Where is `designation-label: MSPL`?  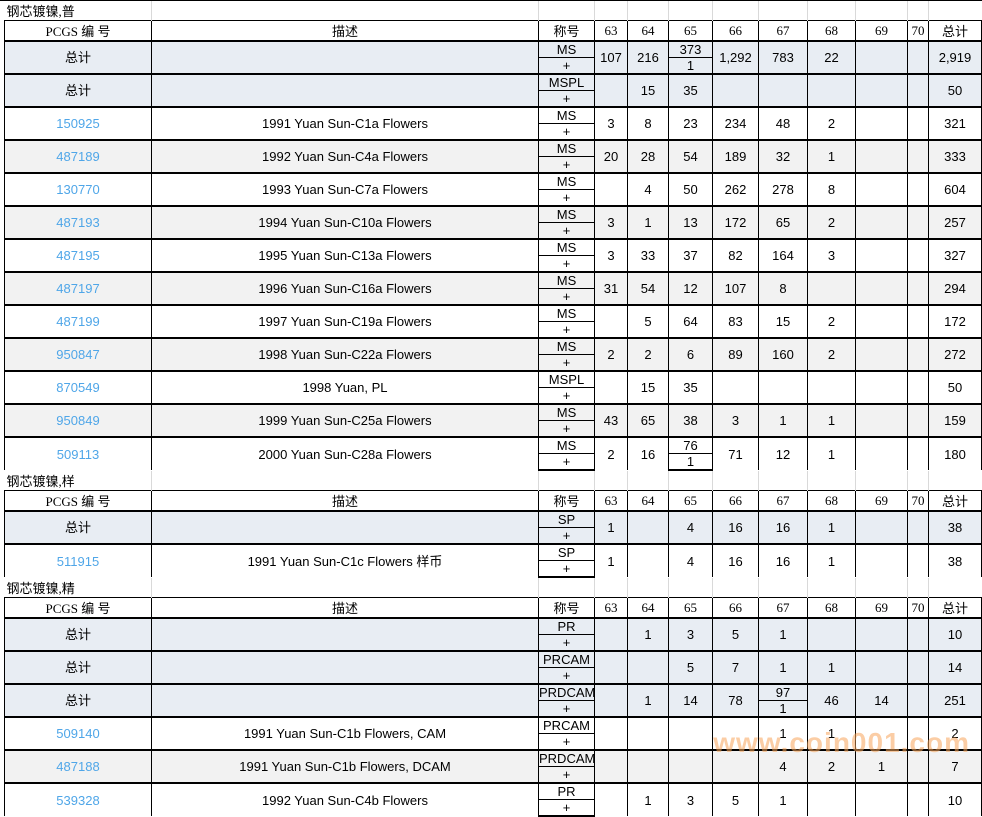 designation-label: MSPL is located at coordinates (566, 82).